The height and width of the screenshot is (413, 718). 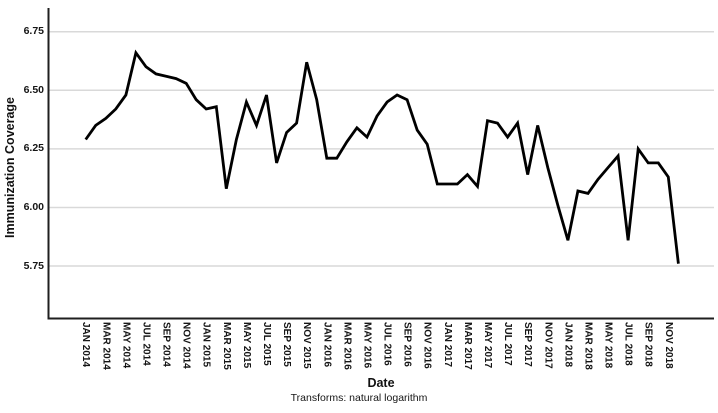 What do you see at coordinates (467, 346) in the screenshot?
I see `x-tick-label: MAR 2017` at bounding box center [467, 346].